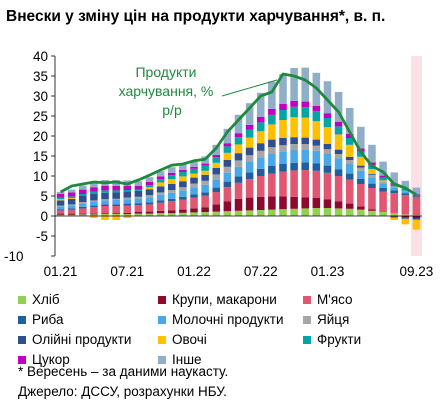  I want to click on y-tick-label: 15, so click(40, 156).